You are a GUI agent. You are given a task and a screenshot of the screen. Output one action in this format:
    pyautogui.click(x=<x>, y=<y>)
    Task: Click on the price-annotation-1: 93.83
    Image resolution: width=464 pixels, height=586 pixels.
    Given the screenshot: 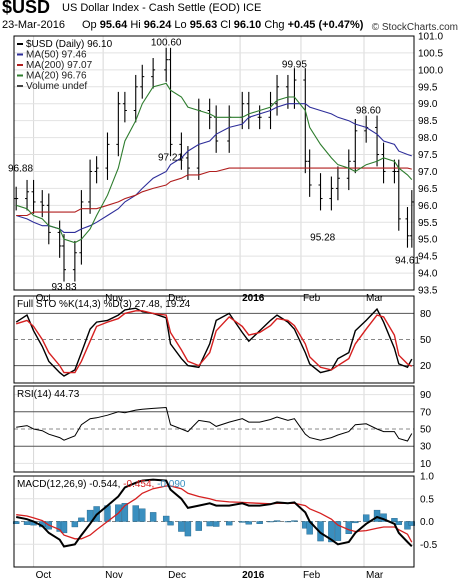 What is the action you would take?
    pyautogui.click(x=63, y=287)
    